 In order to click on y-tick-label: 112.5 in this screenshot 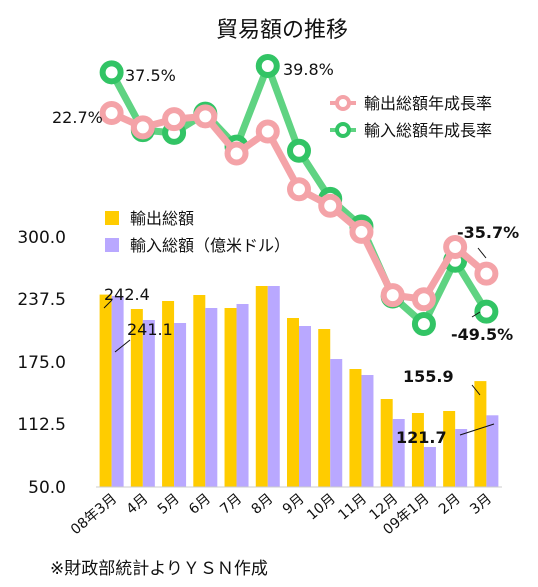, I will do `click(41, 425)`.